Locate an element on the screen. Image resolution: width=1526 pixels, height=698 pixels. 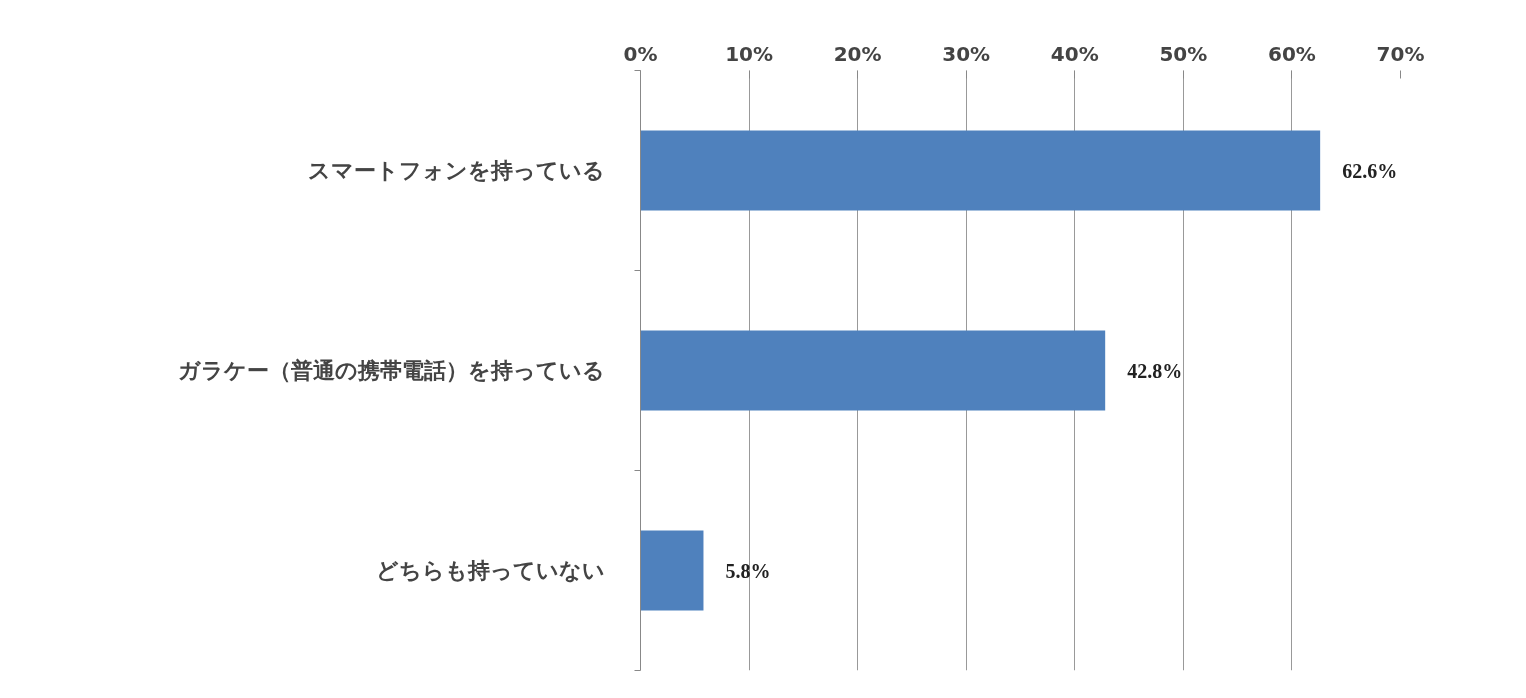
x-tick-label: 10% is located at coordinates (749, 53).